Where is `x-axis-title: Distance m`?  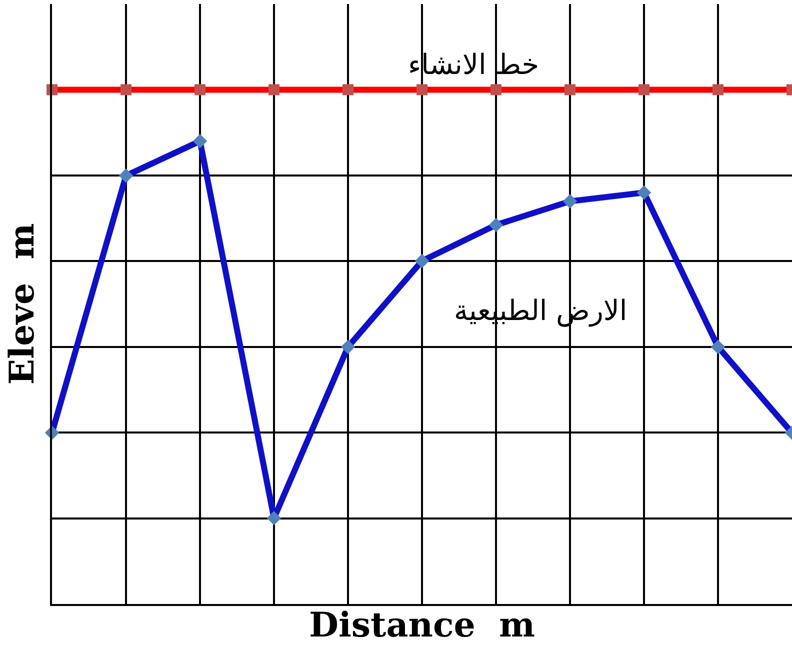 x-axis-title: Distance m is located at coordinates (422, 626).